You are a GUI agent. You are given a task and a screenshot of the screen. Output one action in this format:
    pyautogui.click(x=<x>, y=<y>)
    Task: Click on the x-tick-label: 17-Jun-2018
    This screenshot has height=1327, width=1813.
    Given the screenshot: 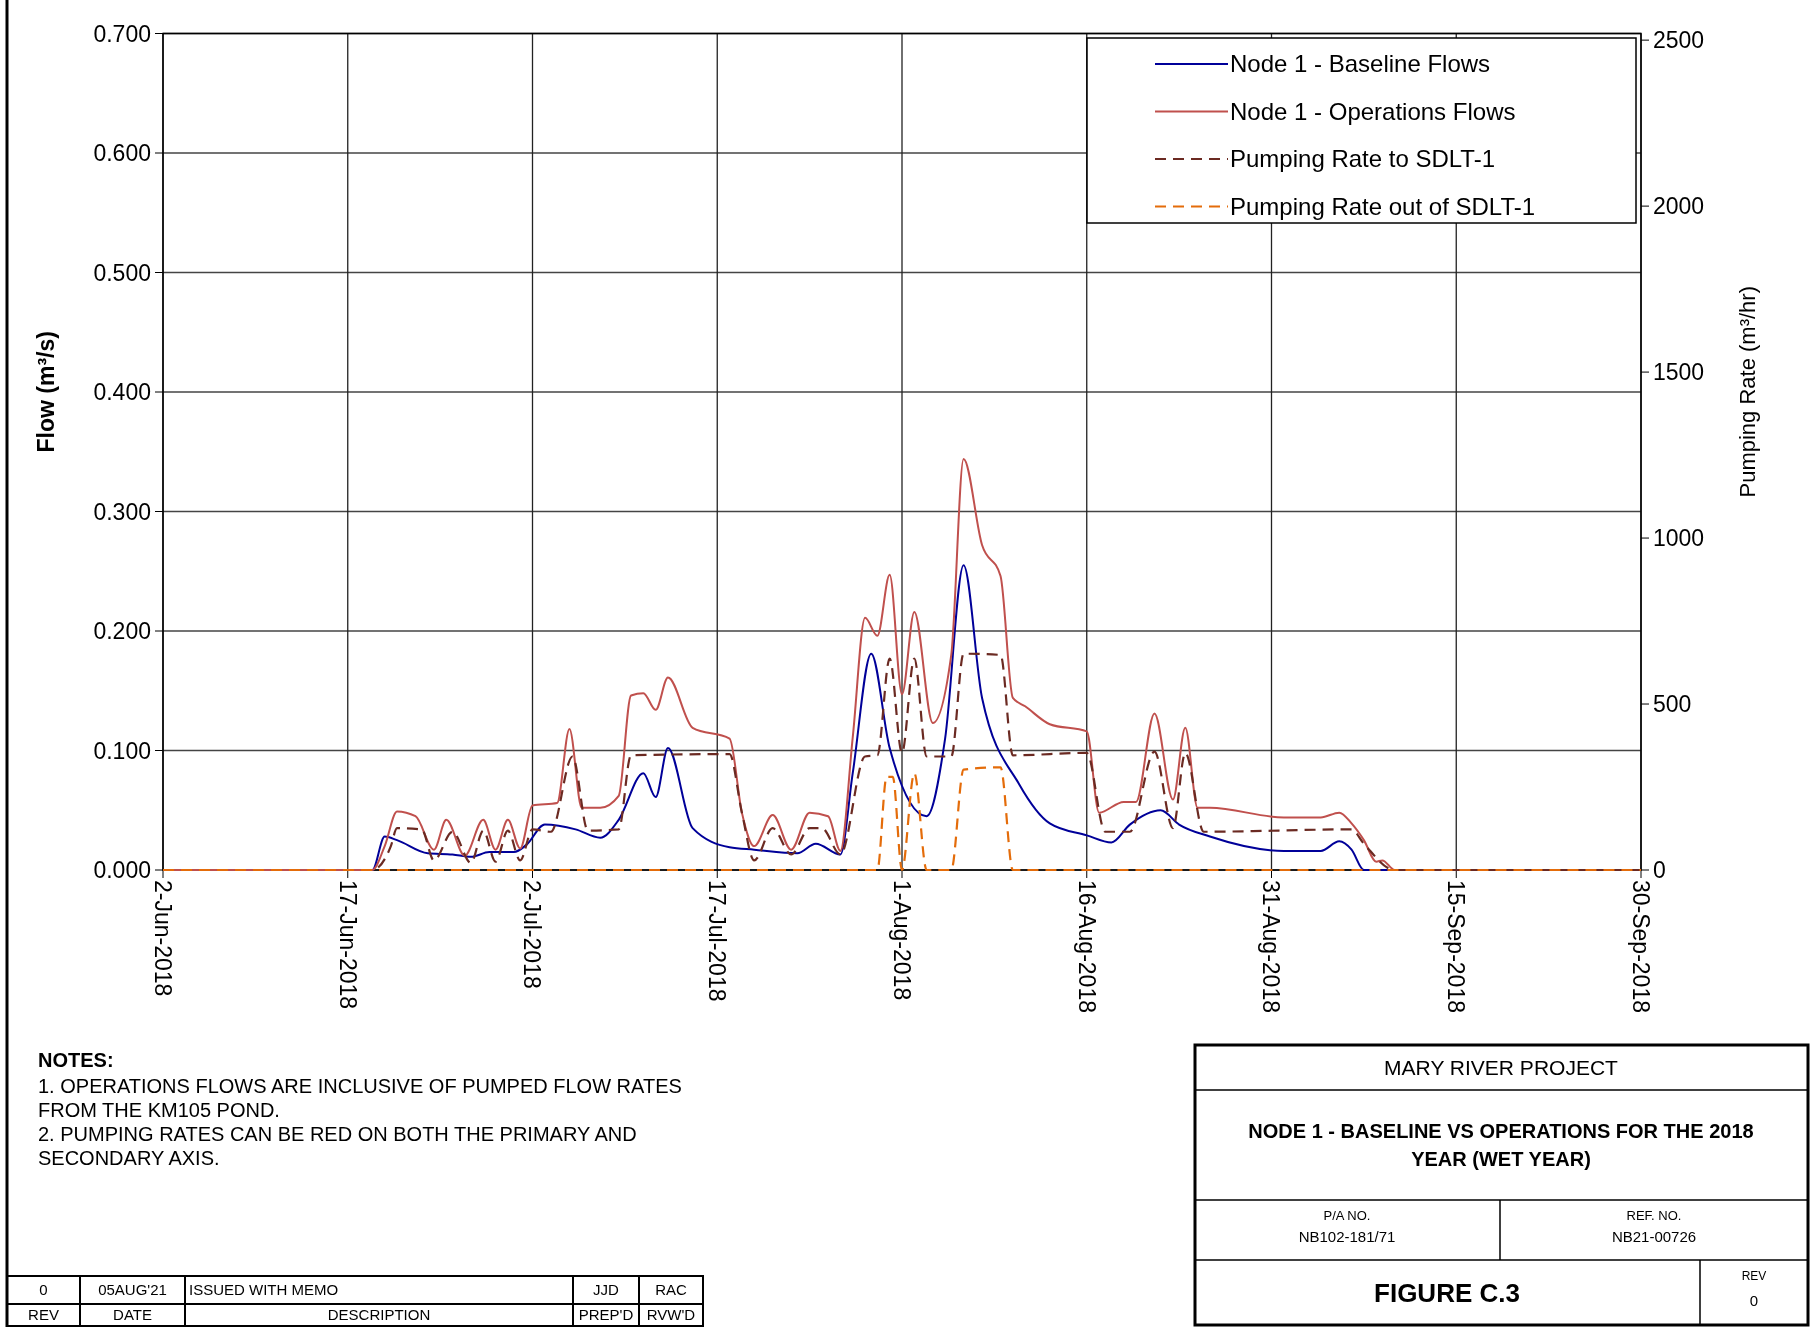 What is the action you would take?
    pyautogui.click(x=347, y=945)
    